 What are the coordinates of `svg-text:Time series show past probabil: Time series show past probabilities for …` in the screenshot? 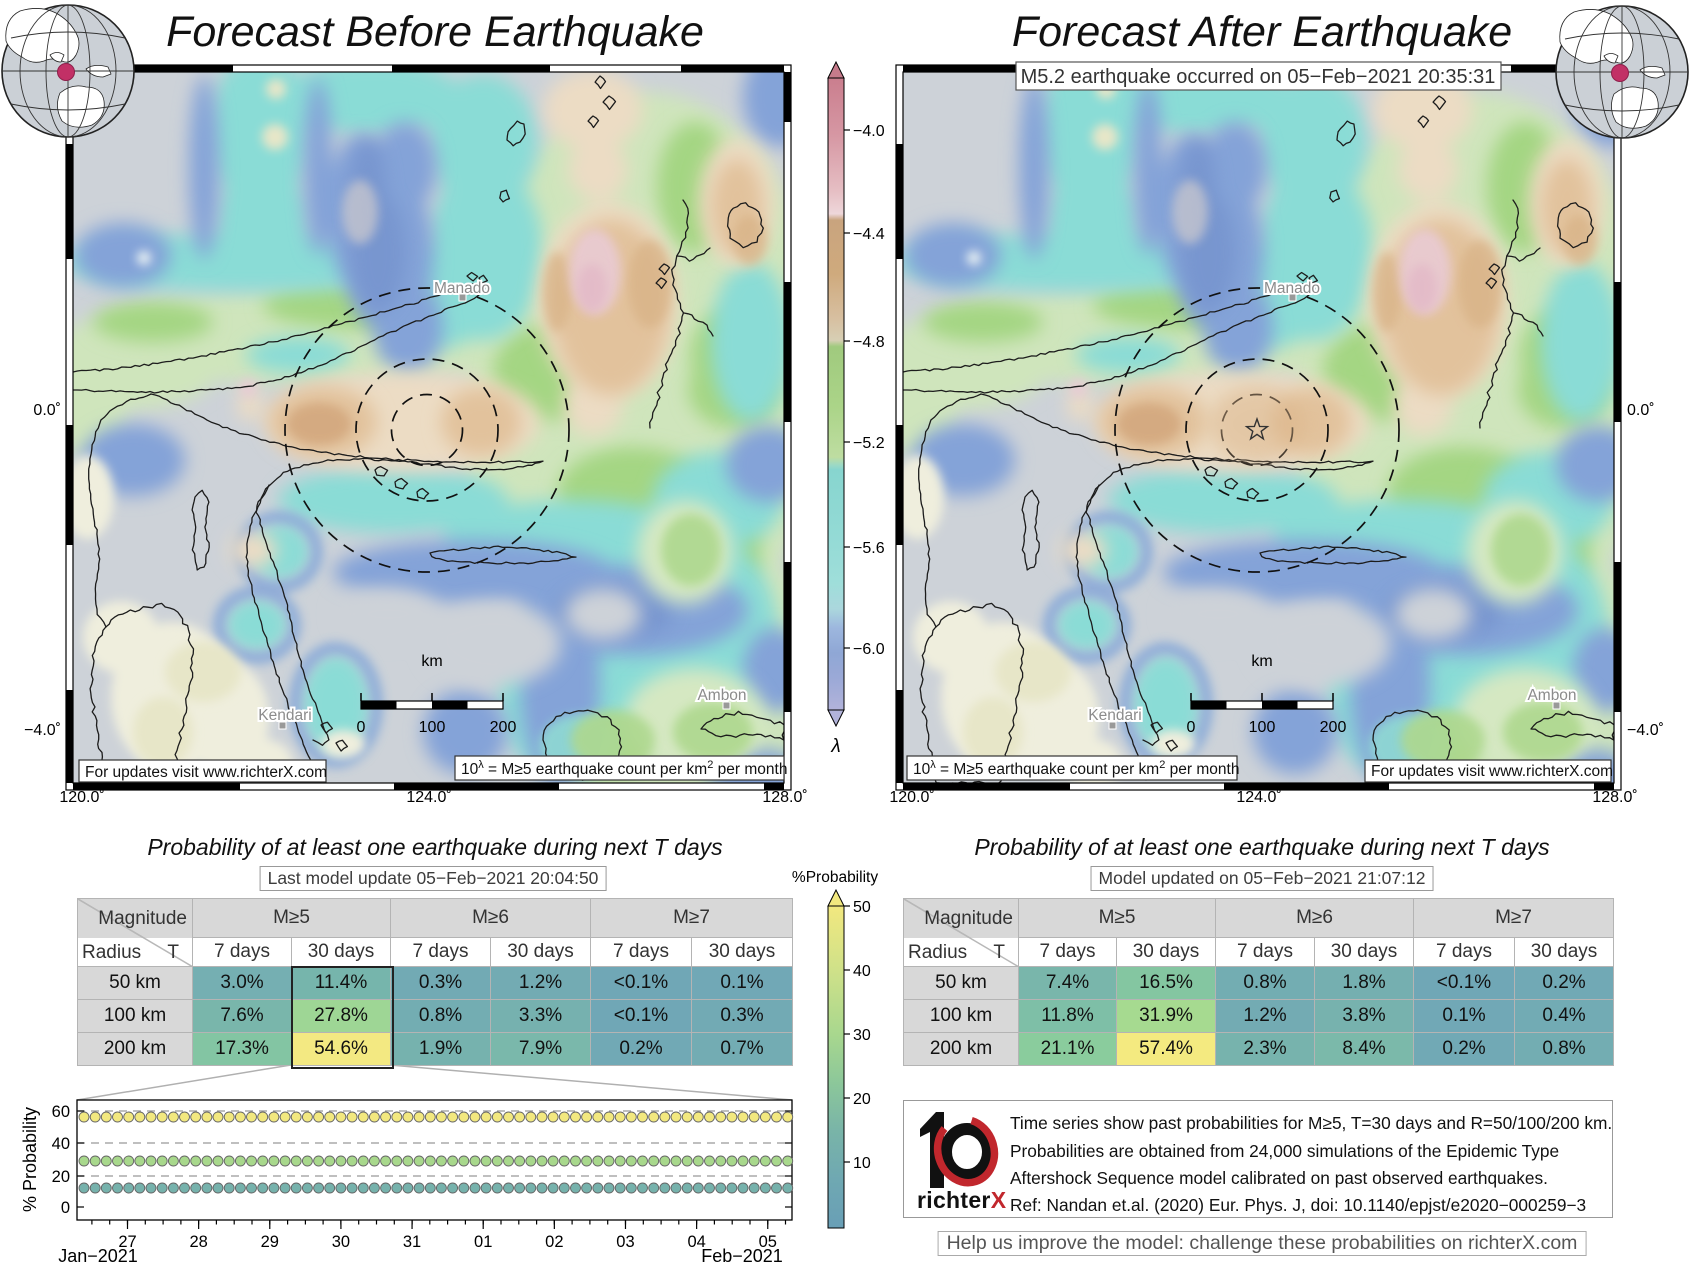 It's located at (1311, 1123).